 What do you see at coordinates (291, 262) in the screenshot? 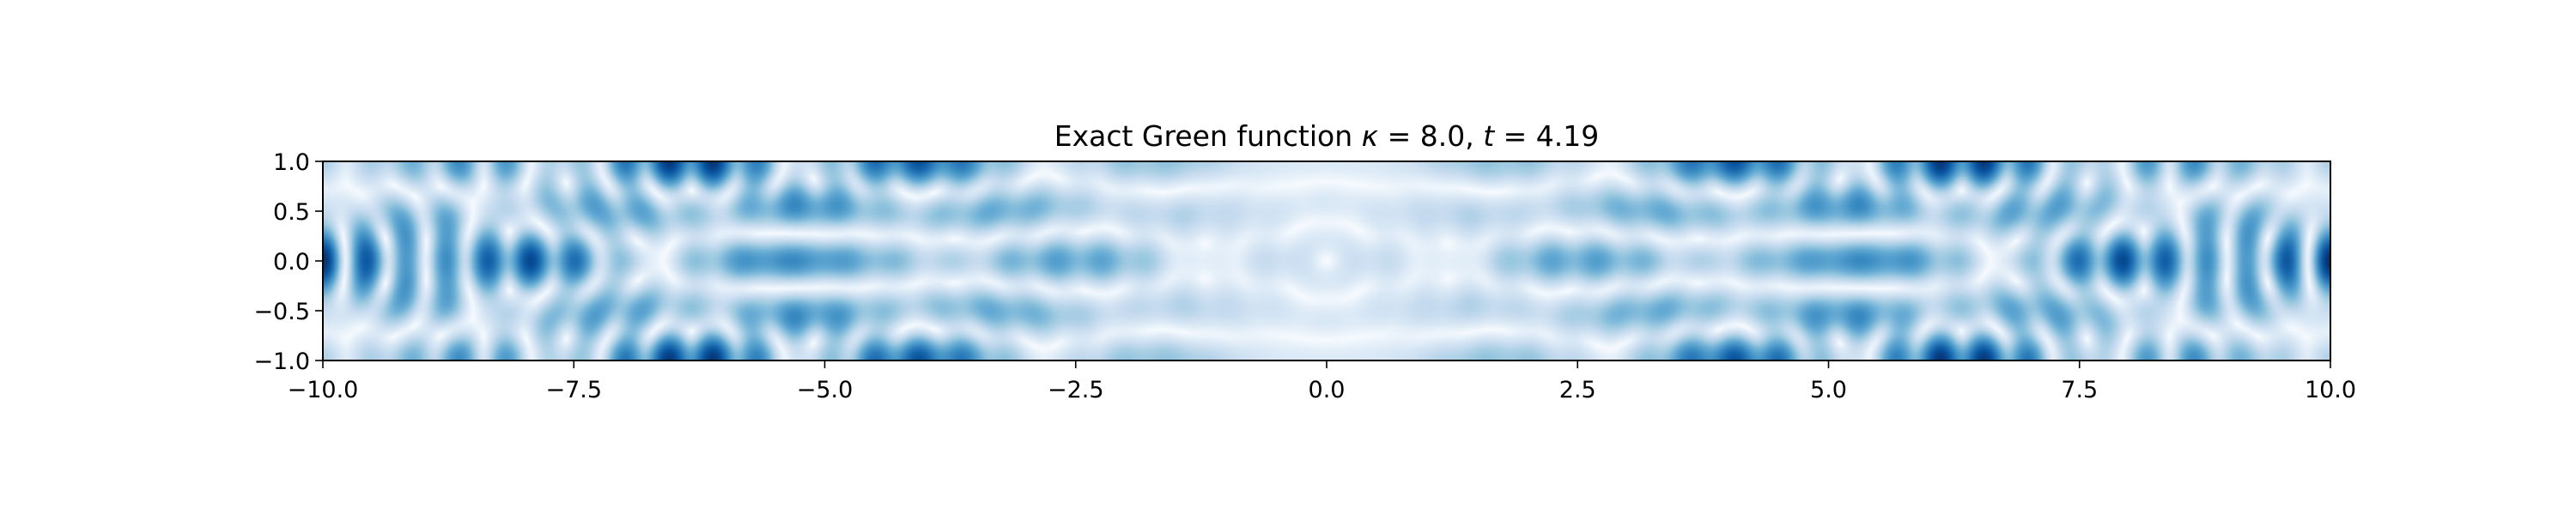
I see `y-tick-label: 0.0` at bounding box center [291, 262].